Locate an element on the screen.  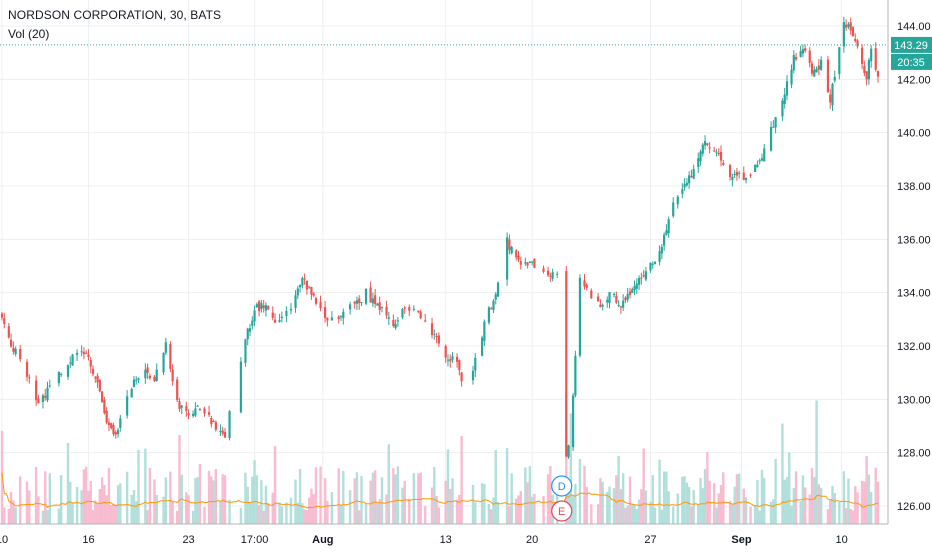
x-tick-label: 23 is located at coordinates (188, 540).